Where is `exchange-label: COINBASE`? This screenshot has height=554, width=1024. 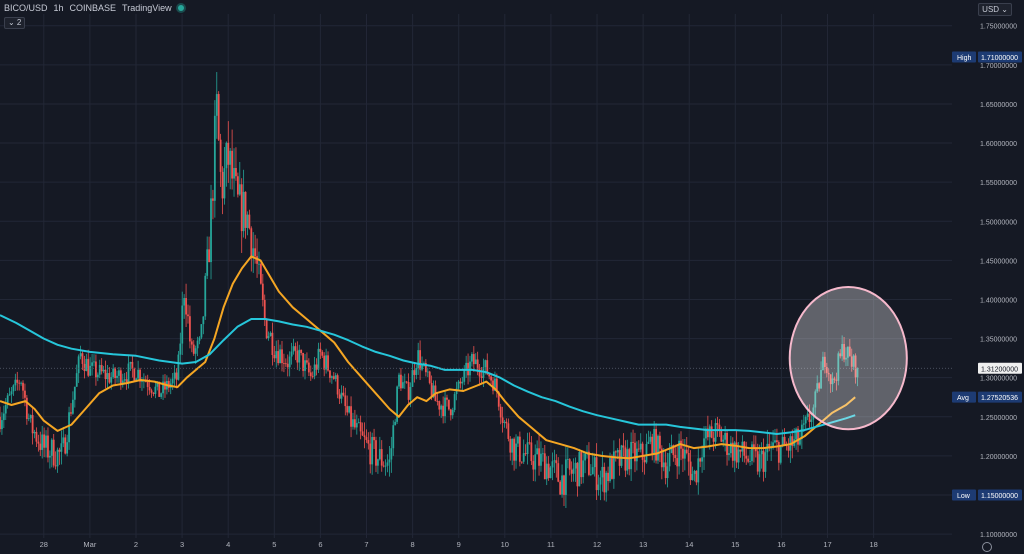 exchange-label: COINBASE is located at coordinates (93, 8).